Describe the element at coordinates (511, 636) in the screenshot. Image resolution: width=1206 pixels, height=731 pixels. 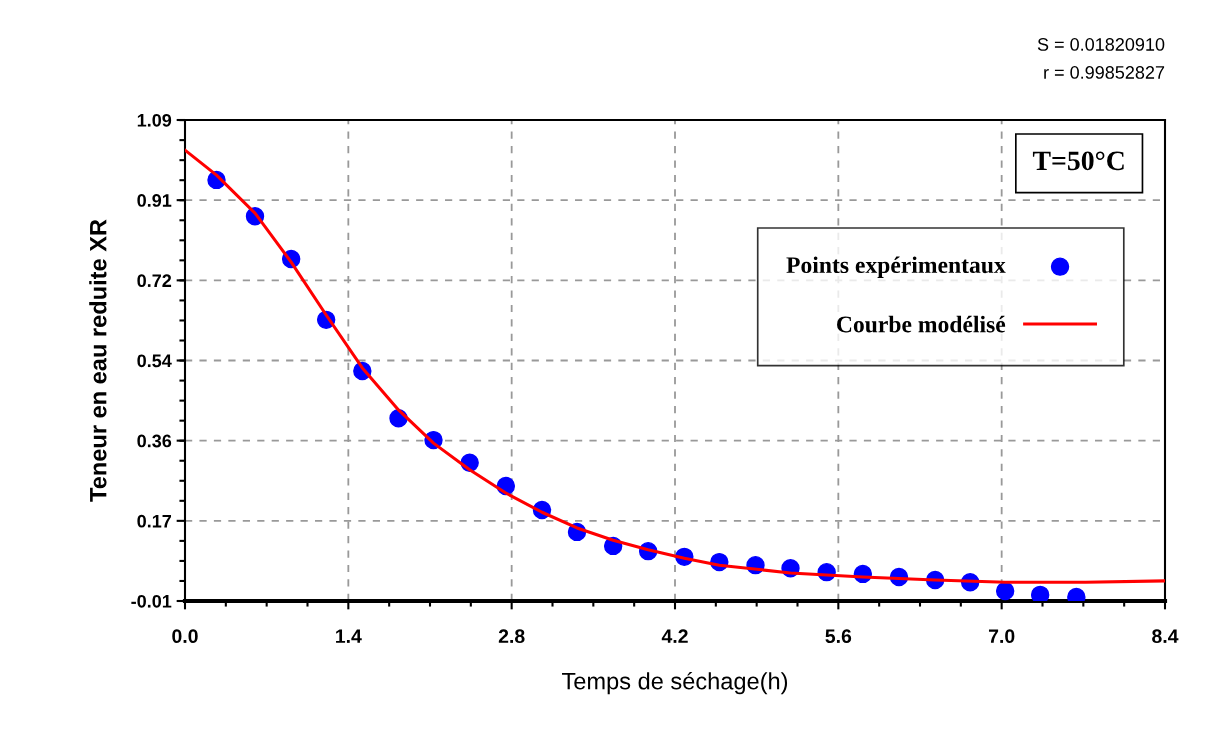
I see `x-tick-label: 2.8` at that location.